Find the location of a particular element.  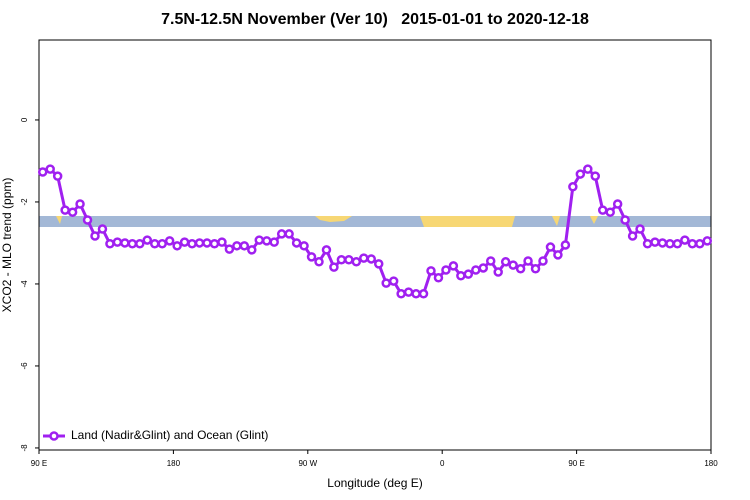

legend-label: Land (Nadir&Glint) and Ocean (Glint) is located at coordinates (169, 435).